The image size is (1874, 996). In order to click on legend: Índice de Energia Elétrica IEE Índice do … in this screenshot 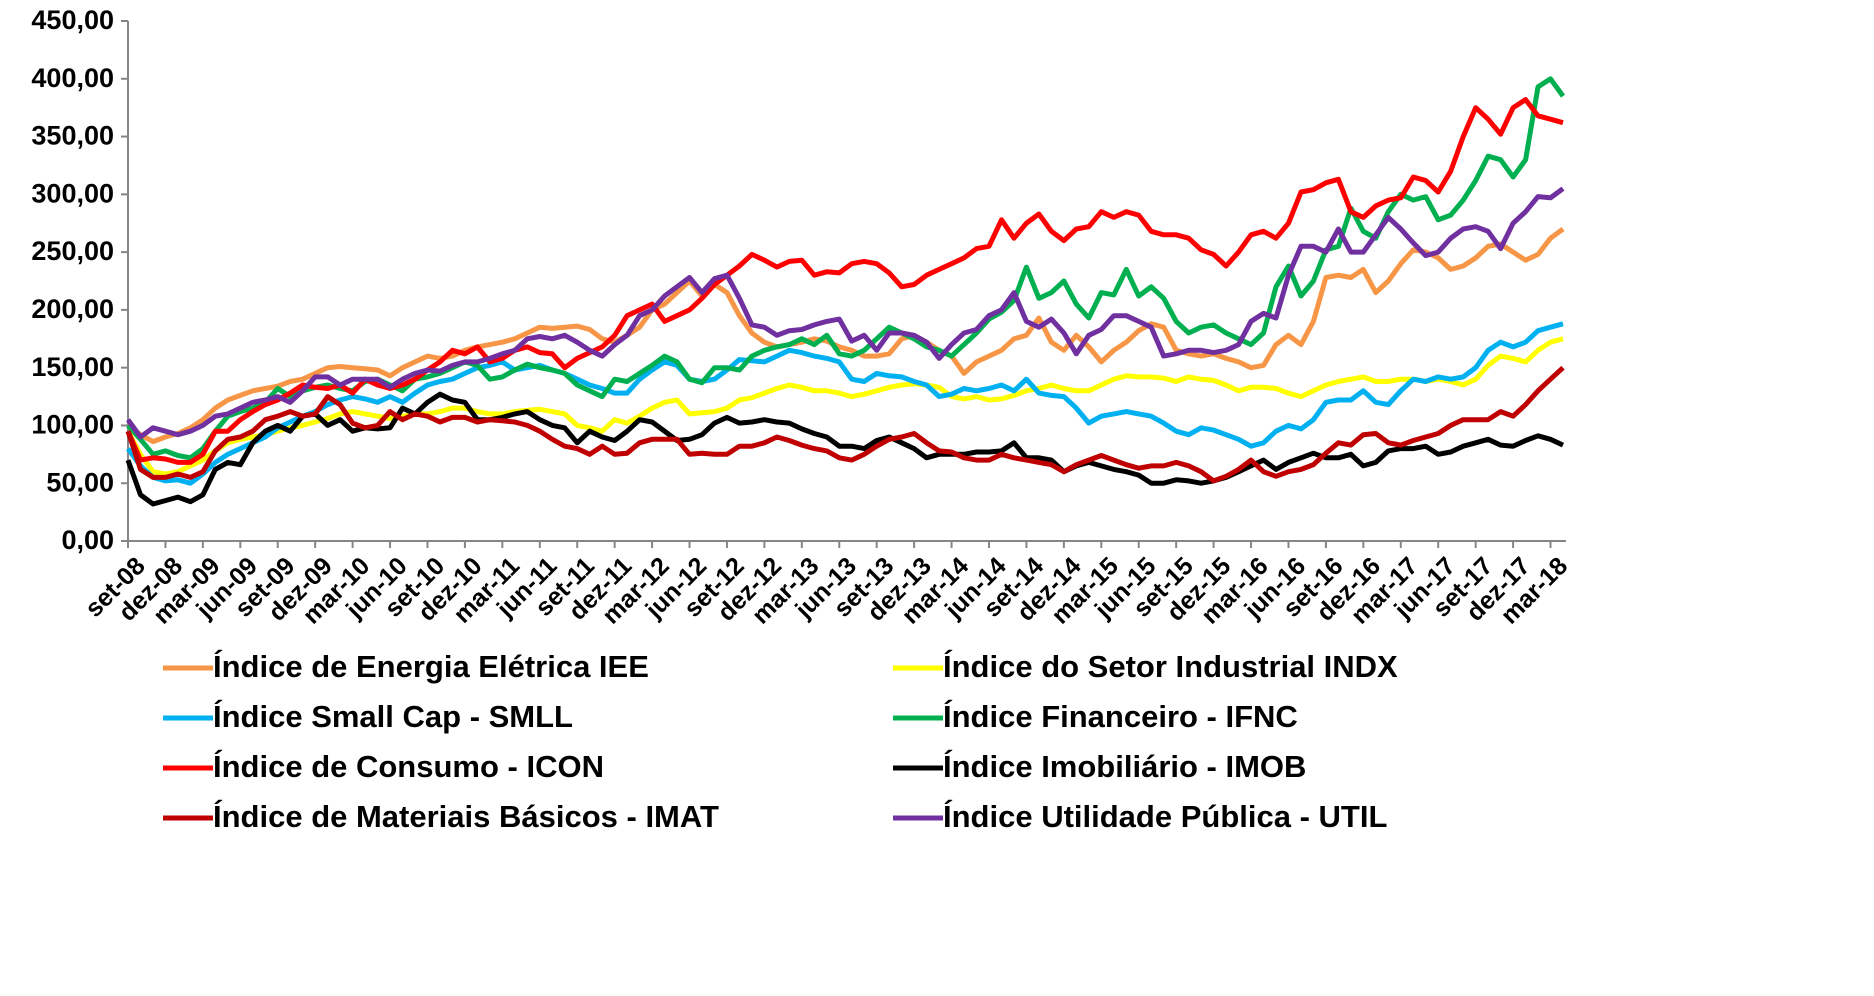, I will do `click(780, 741)`.